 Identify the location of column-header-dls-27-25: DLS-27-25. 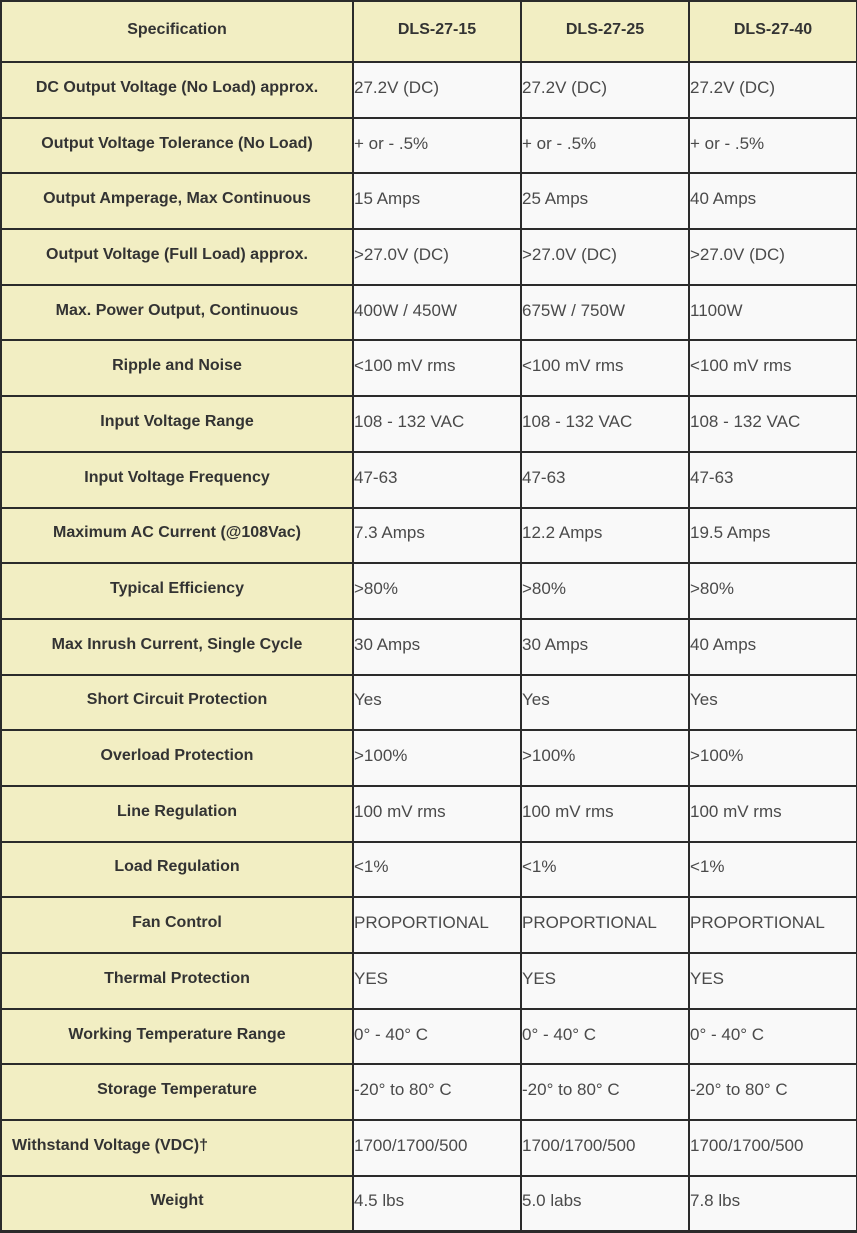
(605, 31).